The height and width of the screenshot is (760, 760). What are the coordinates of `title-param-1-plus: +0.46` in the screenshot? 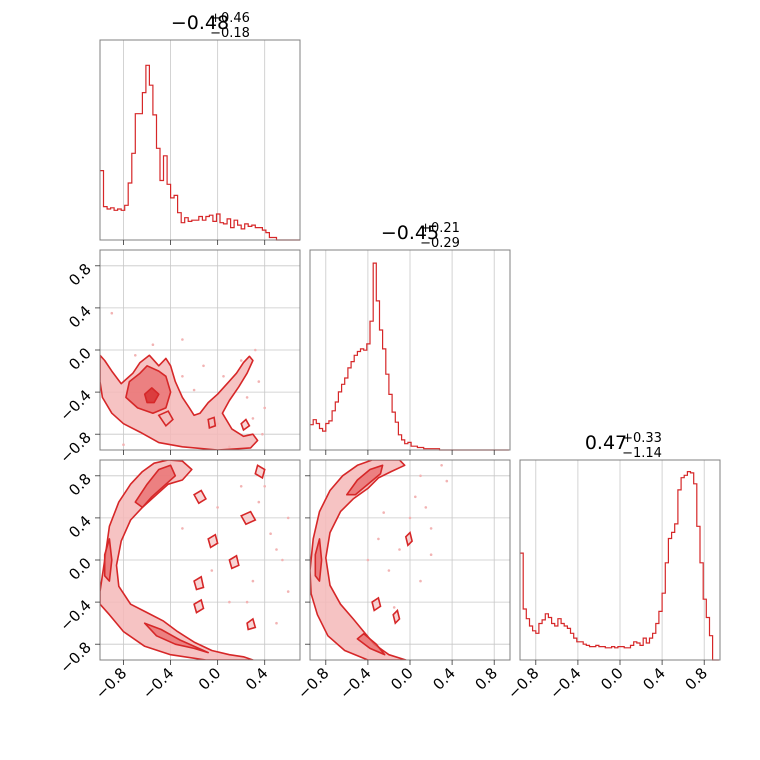 It's located at (230, 18).